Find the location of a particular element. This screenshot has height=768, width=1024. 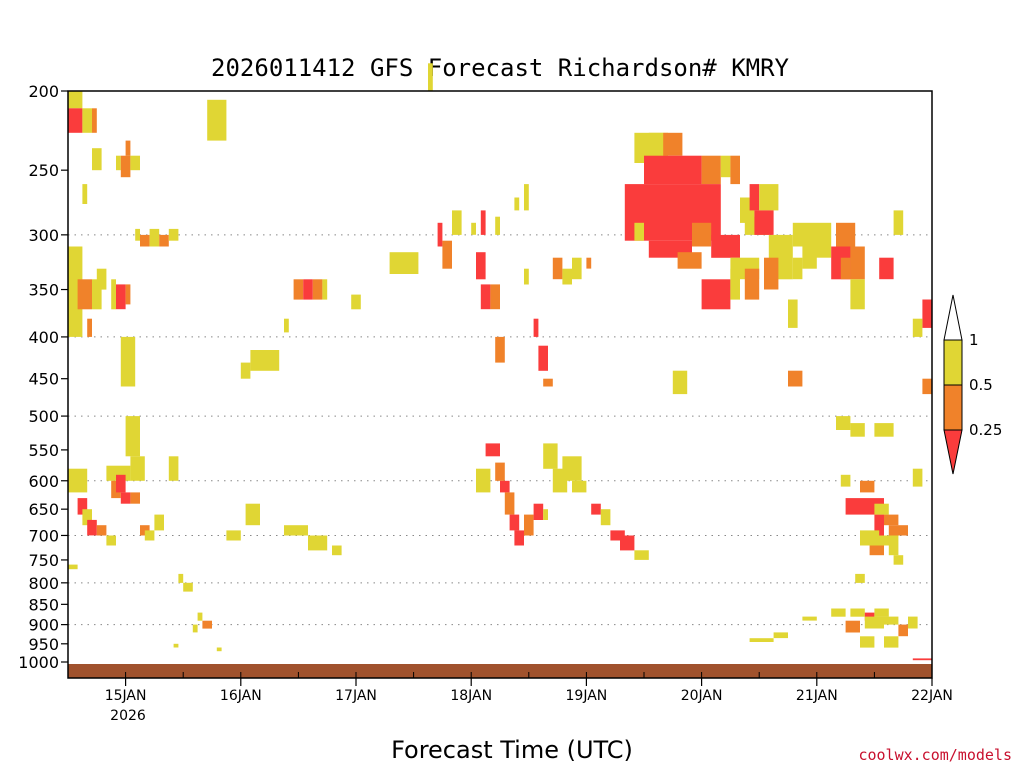

ground-strip is located at coordinates (500, 671).